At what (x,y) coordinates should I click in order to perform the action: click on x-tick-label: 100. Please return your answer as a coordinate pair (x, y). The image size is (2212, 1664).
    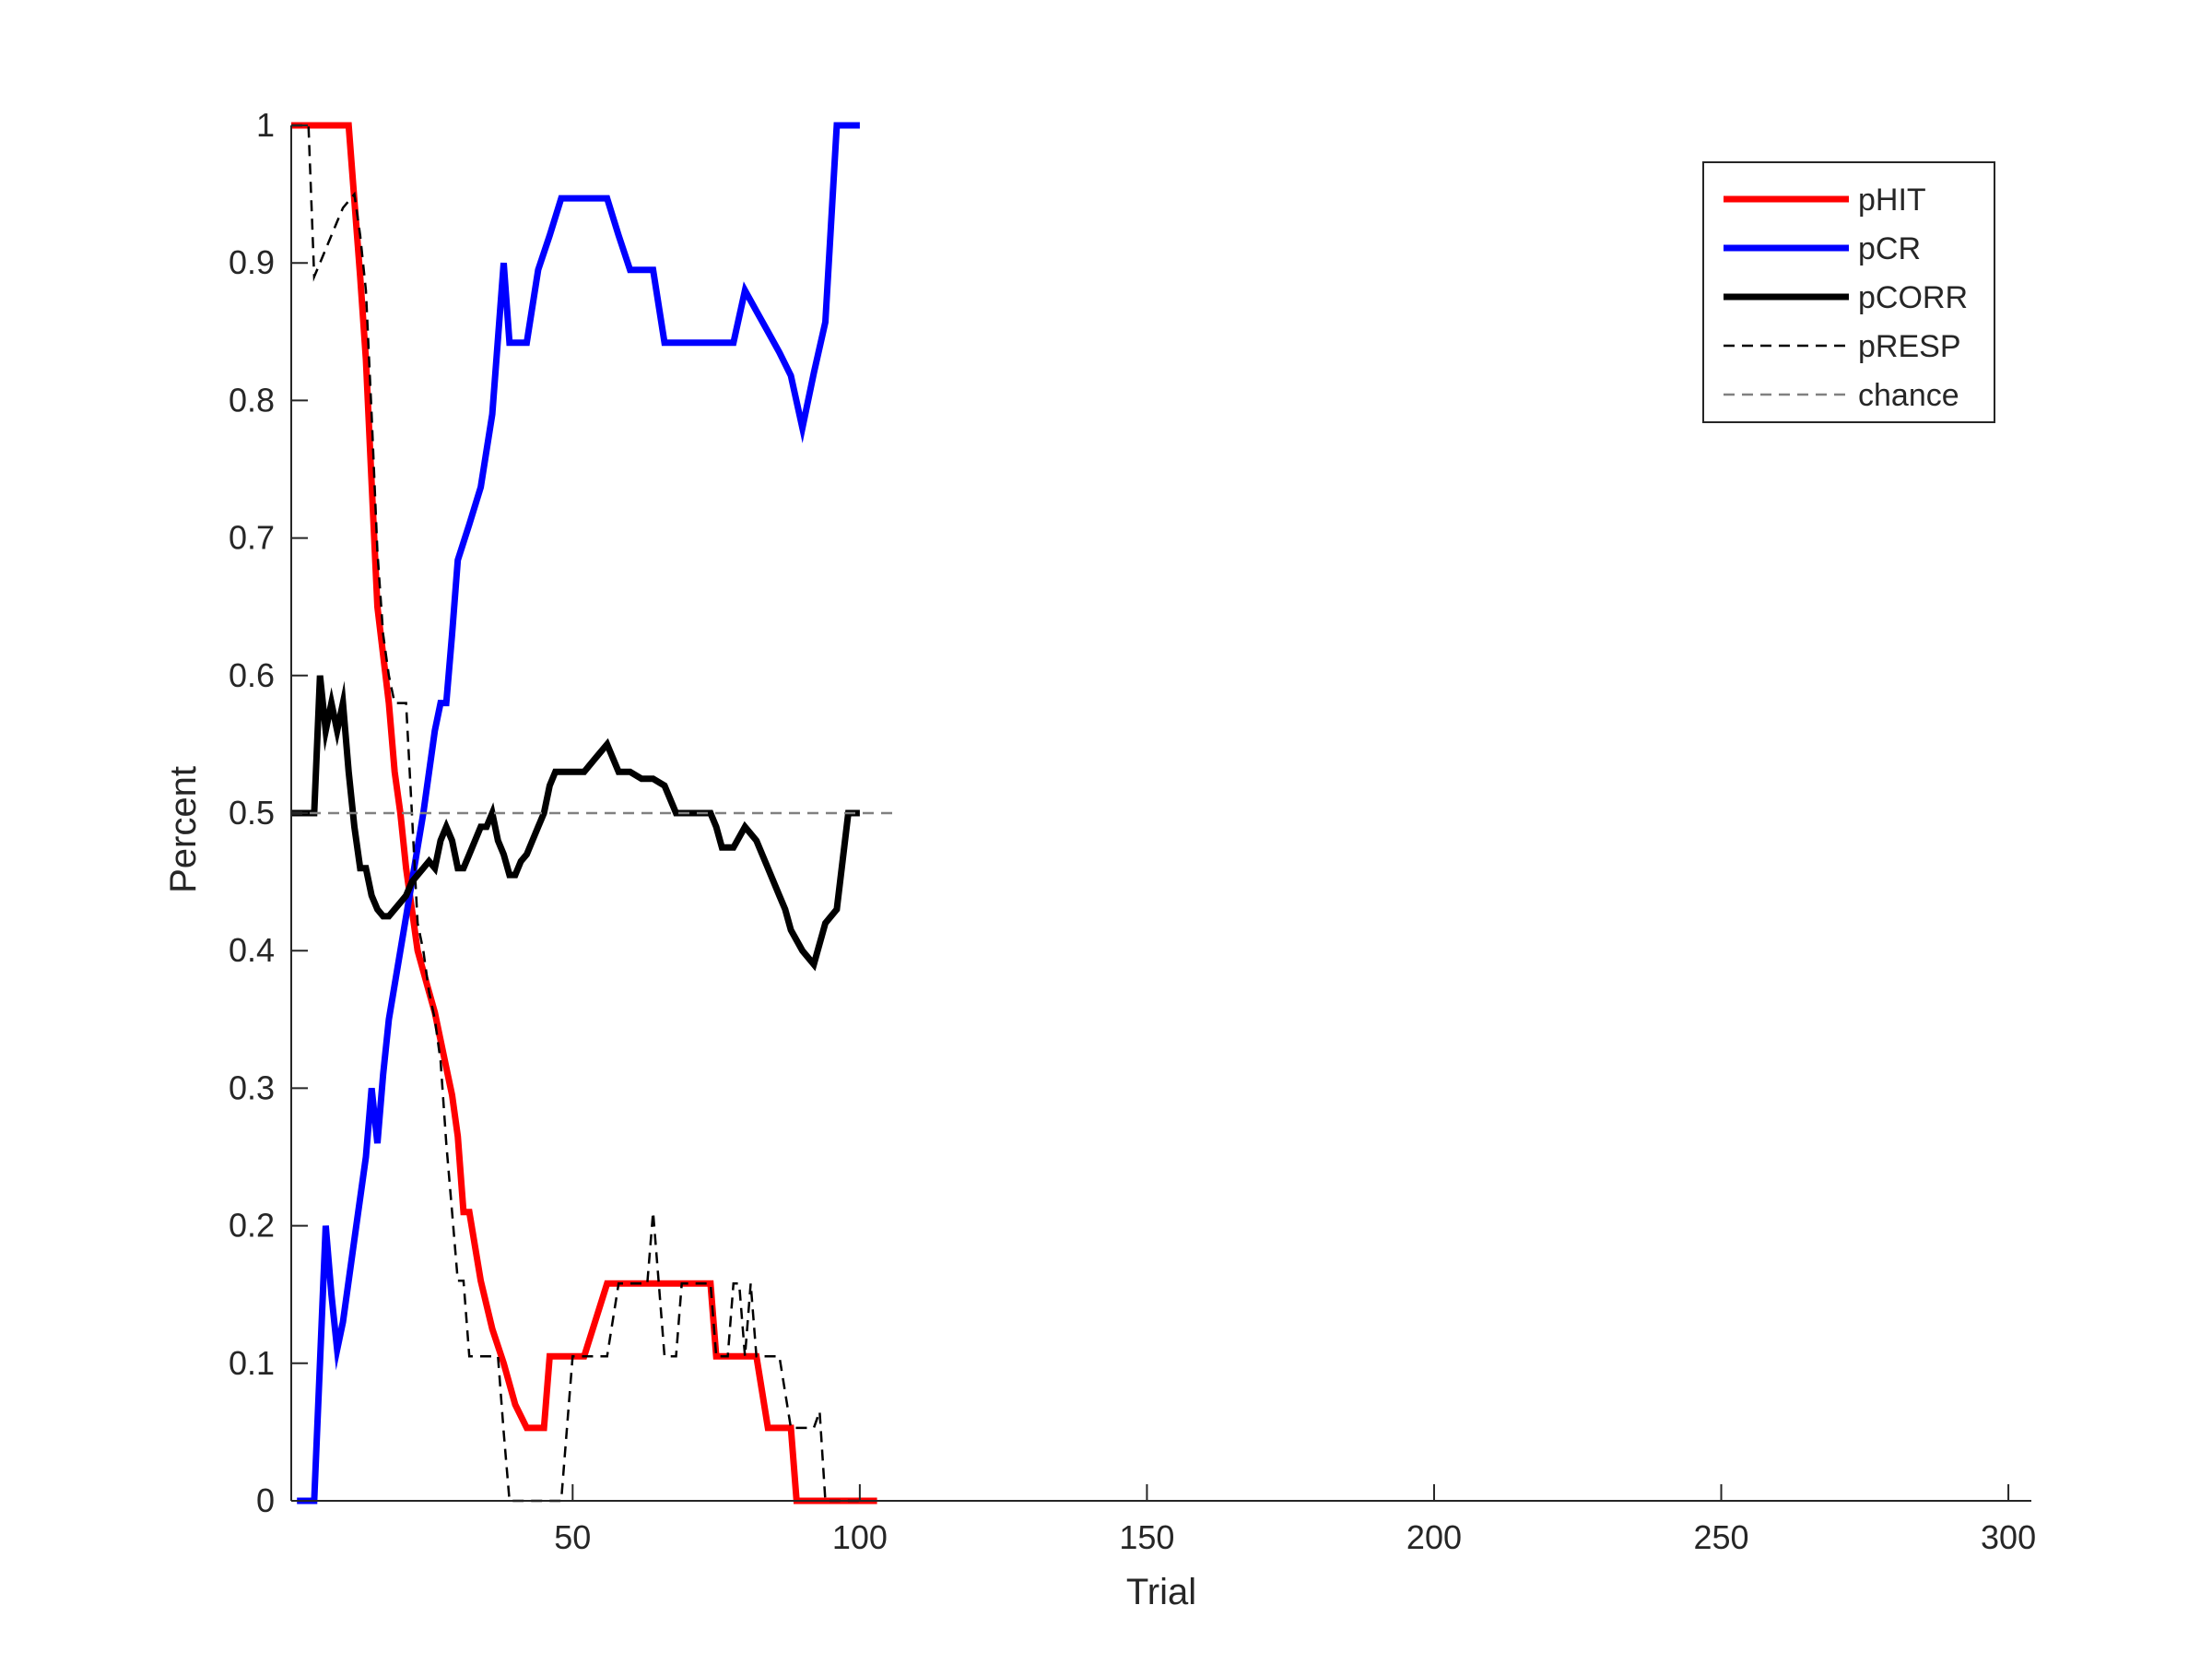
    Looking at the image, I should click on (860, 1537).